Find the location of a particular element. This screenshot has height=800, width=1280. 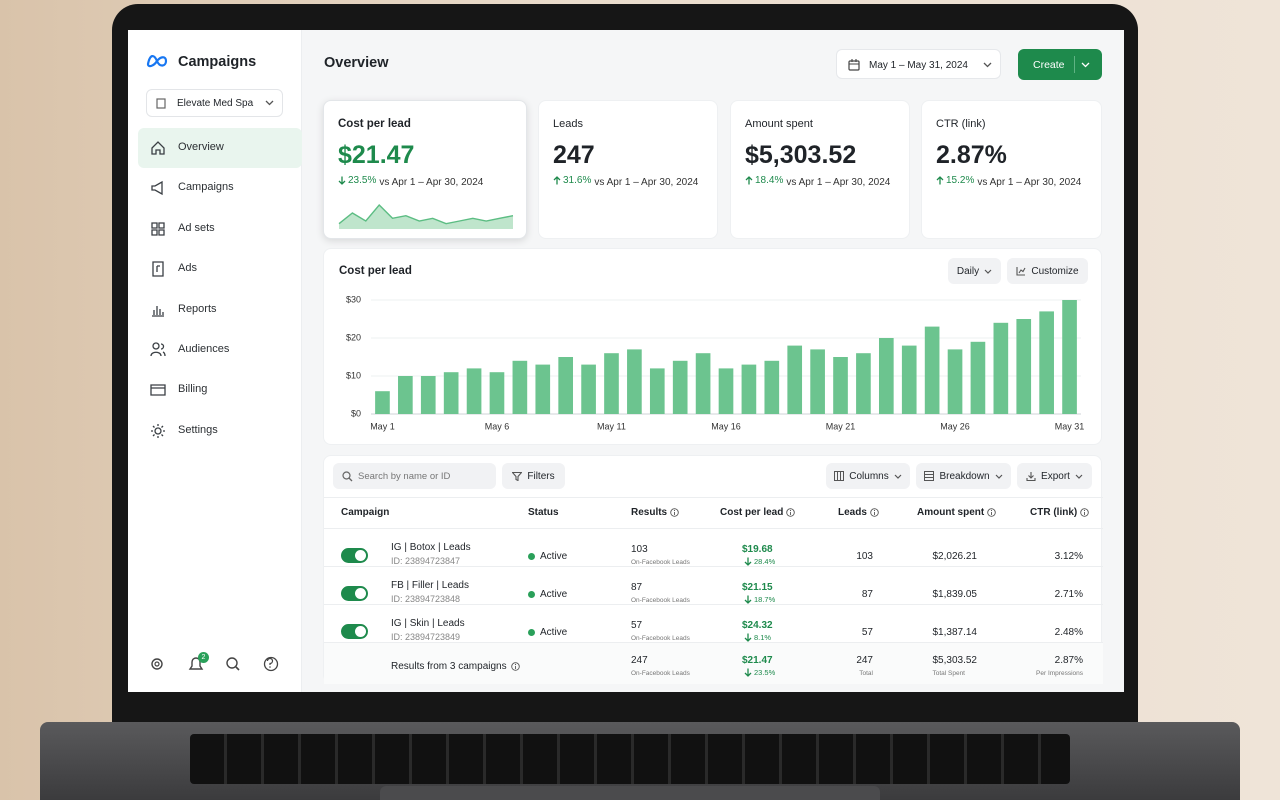

change-value: 31.6% is located at coordinates (577, 180).